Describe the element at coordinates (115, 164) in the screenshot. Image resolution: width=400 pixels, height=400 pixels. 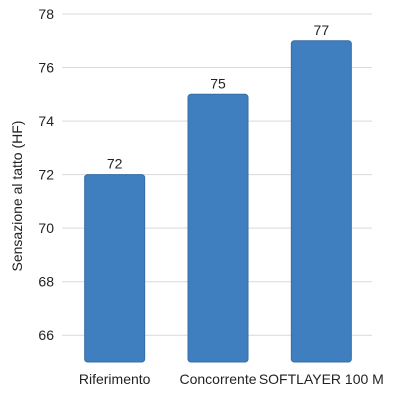
I see `bar-value-label: 72` at that location.